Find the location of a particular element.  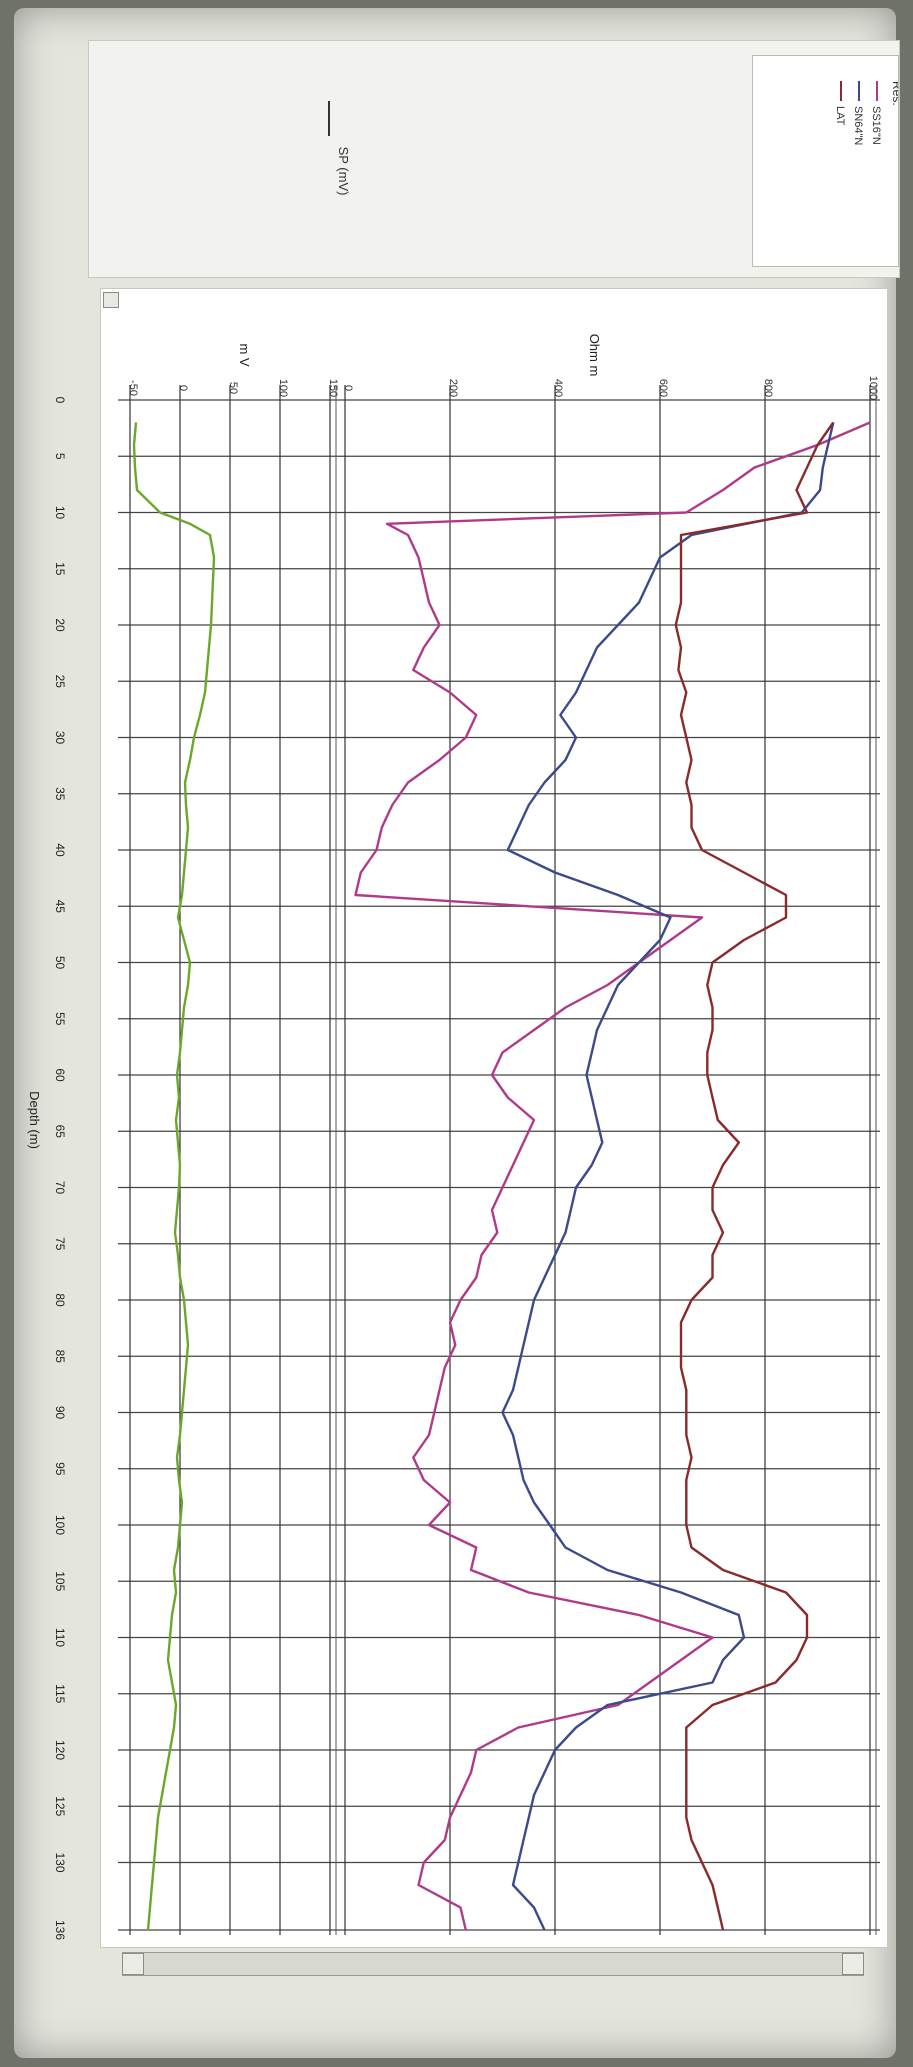

depth-tick-label: 70 is located at coordinates (60, 1188).